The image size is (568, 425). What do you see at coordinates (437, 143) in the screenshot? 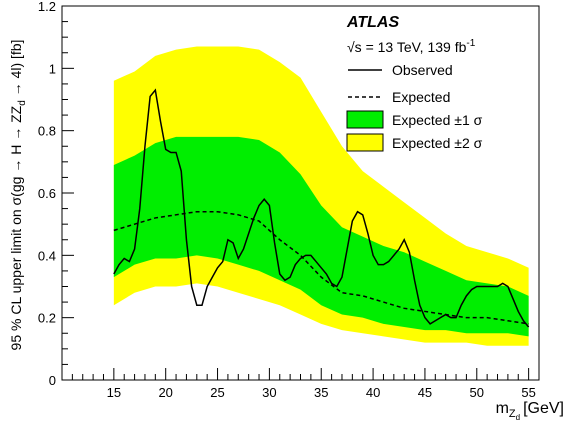
I see `legend-band2-label: Expected ±2 σ` at bounding box center [437, 143].